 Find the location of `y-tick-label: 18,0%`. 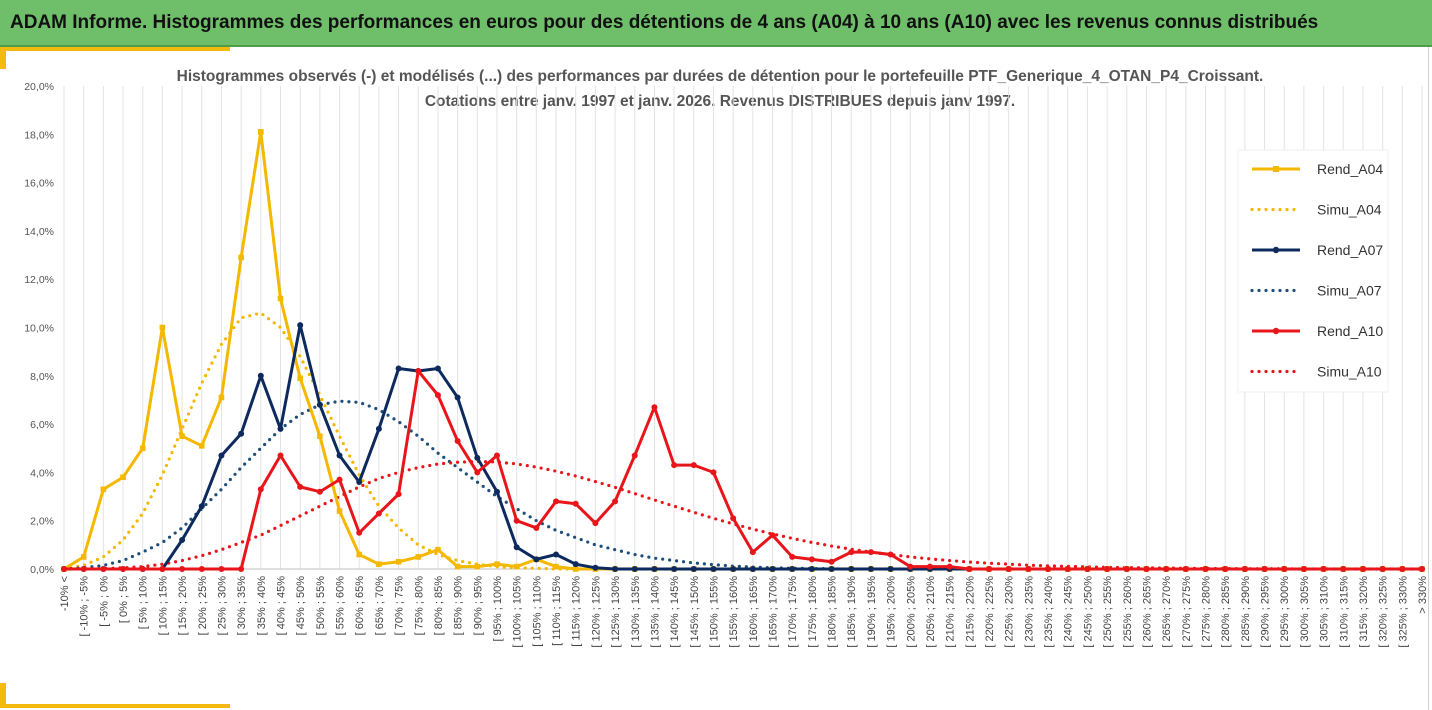

y-tick-label: 18,0% is located at coordinates (39, 135).